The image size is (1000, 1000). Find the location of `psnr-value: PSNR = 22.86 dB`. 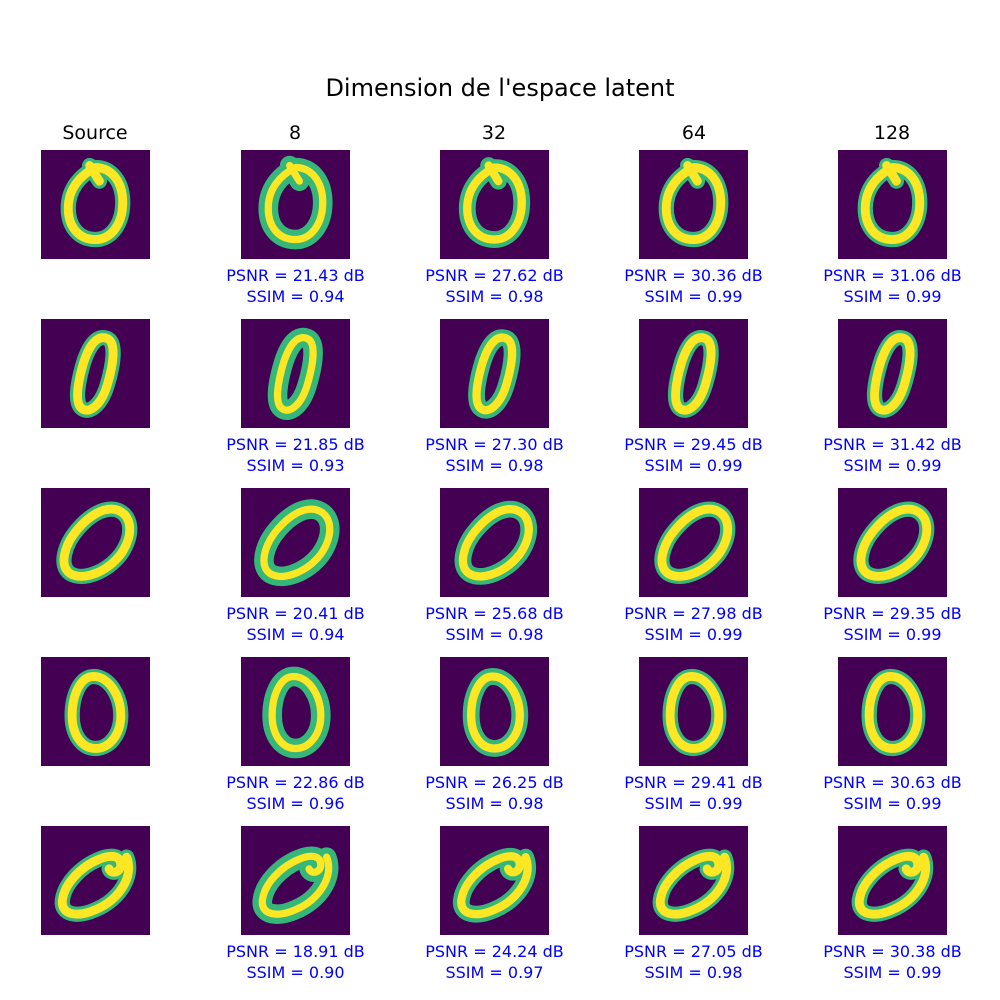

psnr-value: PSNR = 22.86 dB is located at coordinates (295, 782).